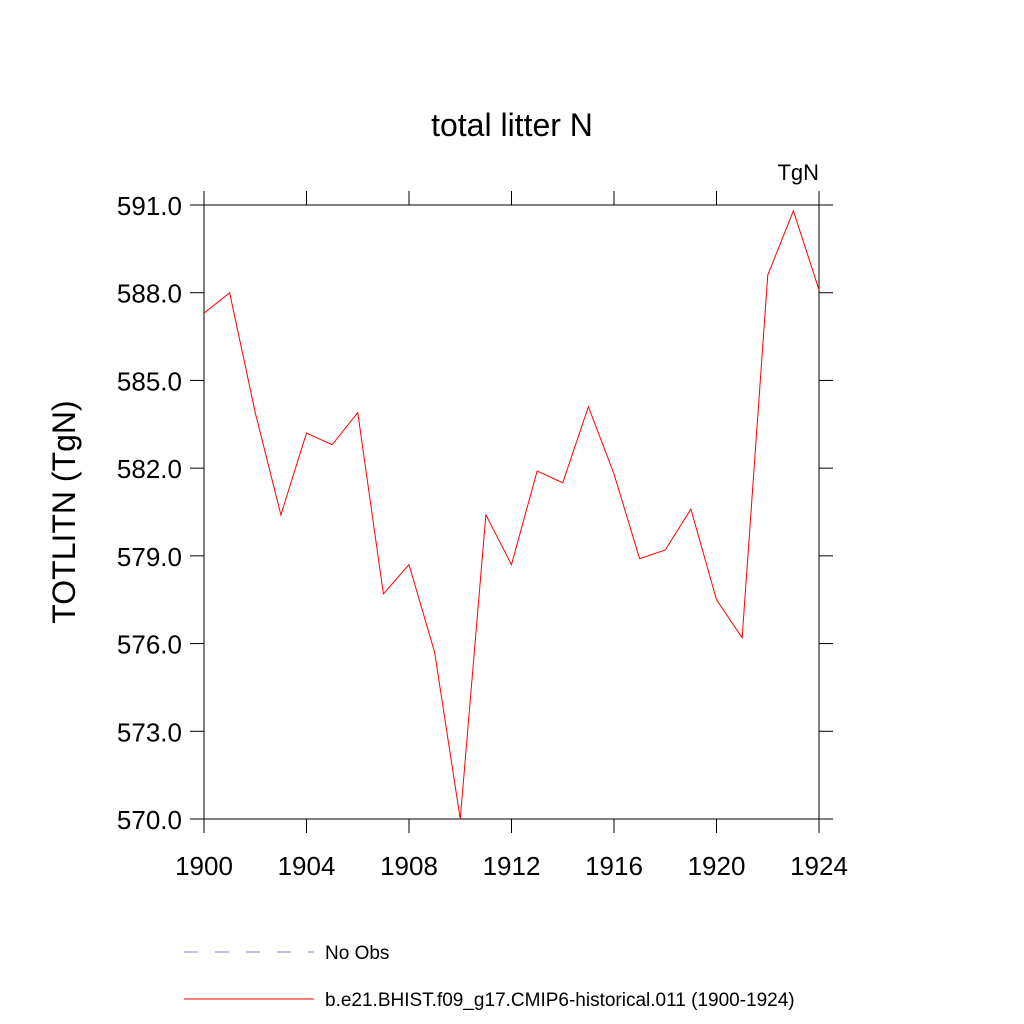  Describe the element at coordinates (798, 172) in the screenshot. I see `unit-label: TgN` at that location.